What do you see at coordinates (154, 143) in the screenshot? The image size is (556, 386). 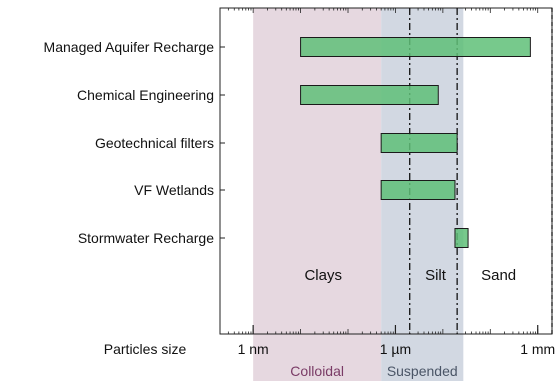 I see `category-label: Geotechnical filters` at bounding box center [154, 143].